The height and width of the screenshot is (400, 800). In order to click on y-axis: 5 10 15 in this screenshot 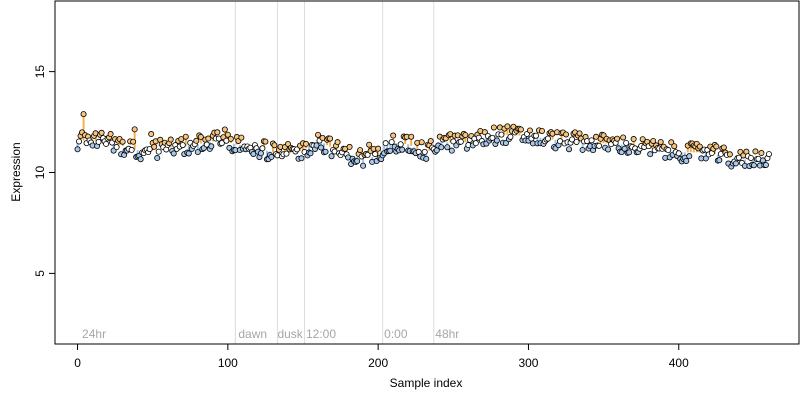, I will do `click(44, 171)`.